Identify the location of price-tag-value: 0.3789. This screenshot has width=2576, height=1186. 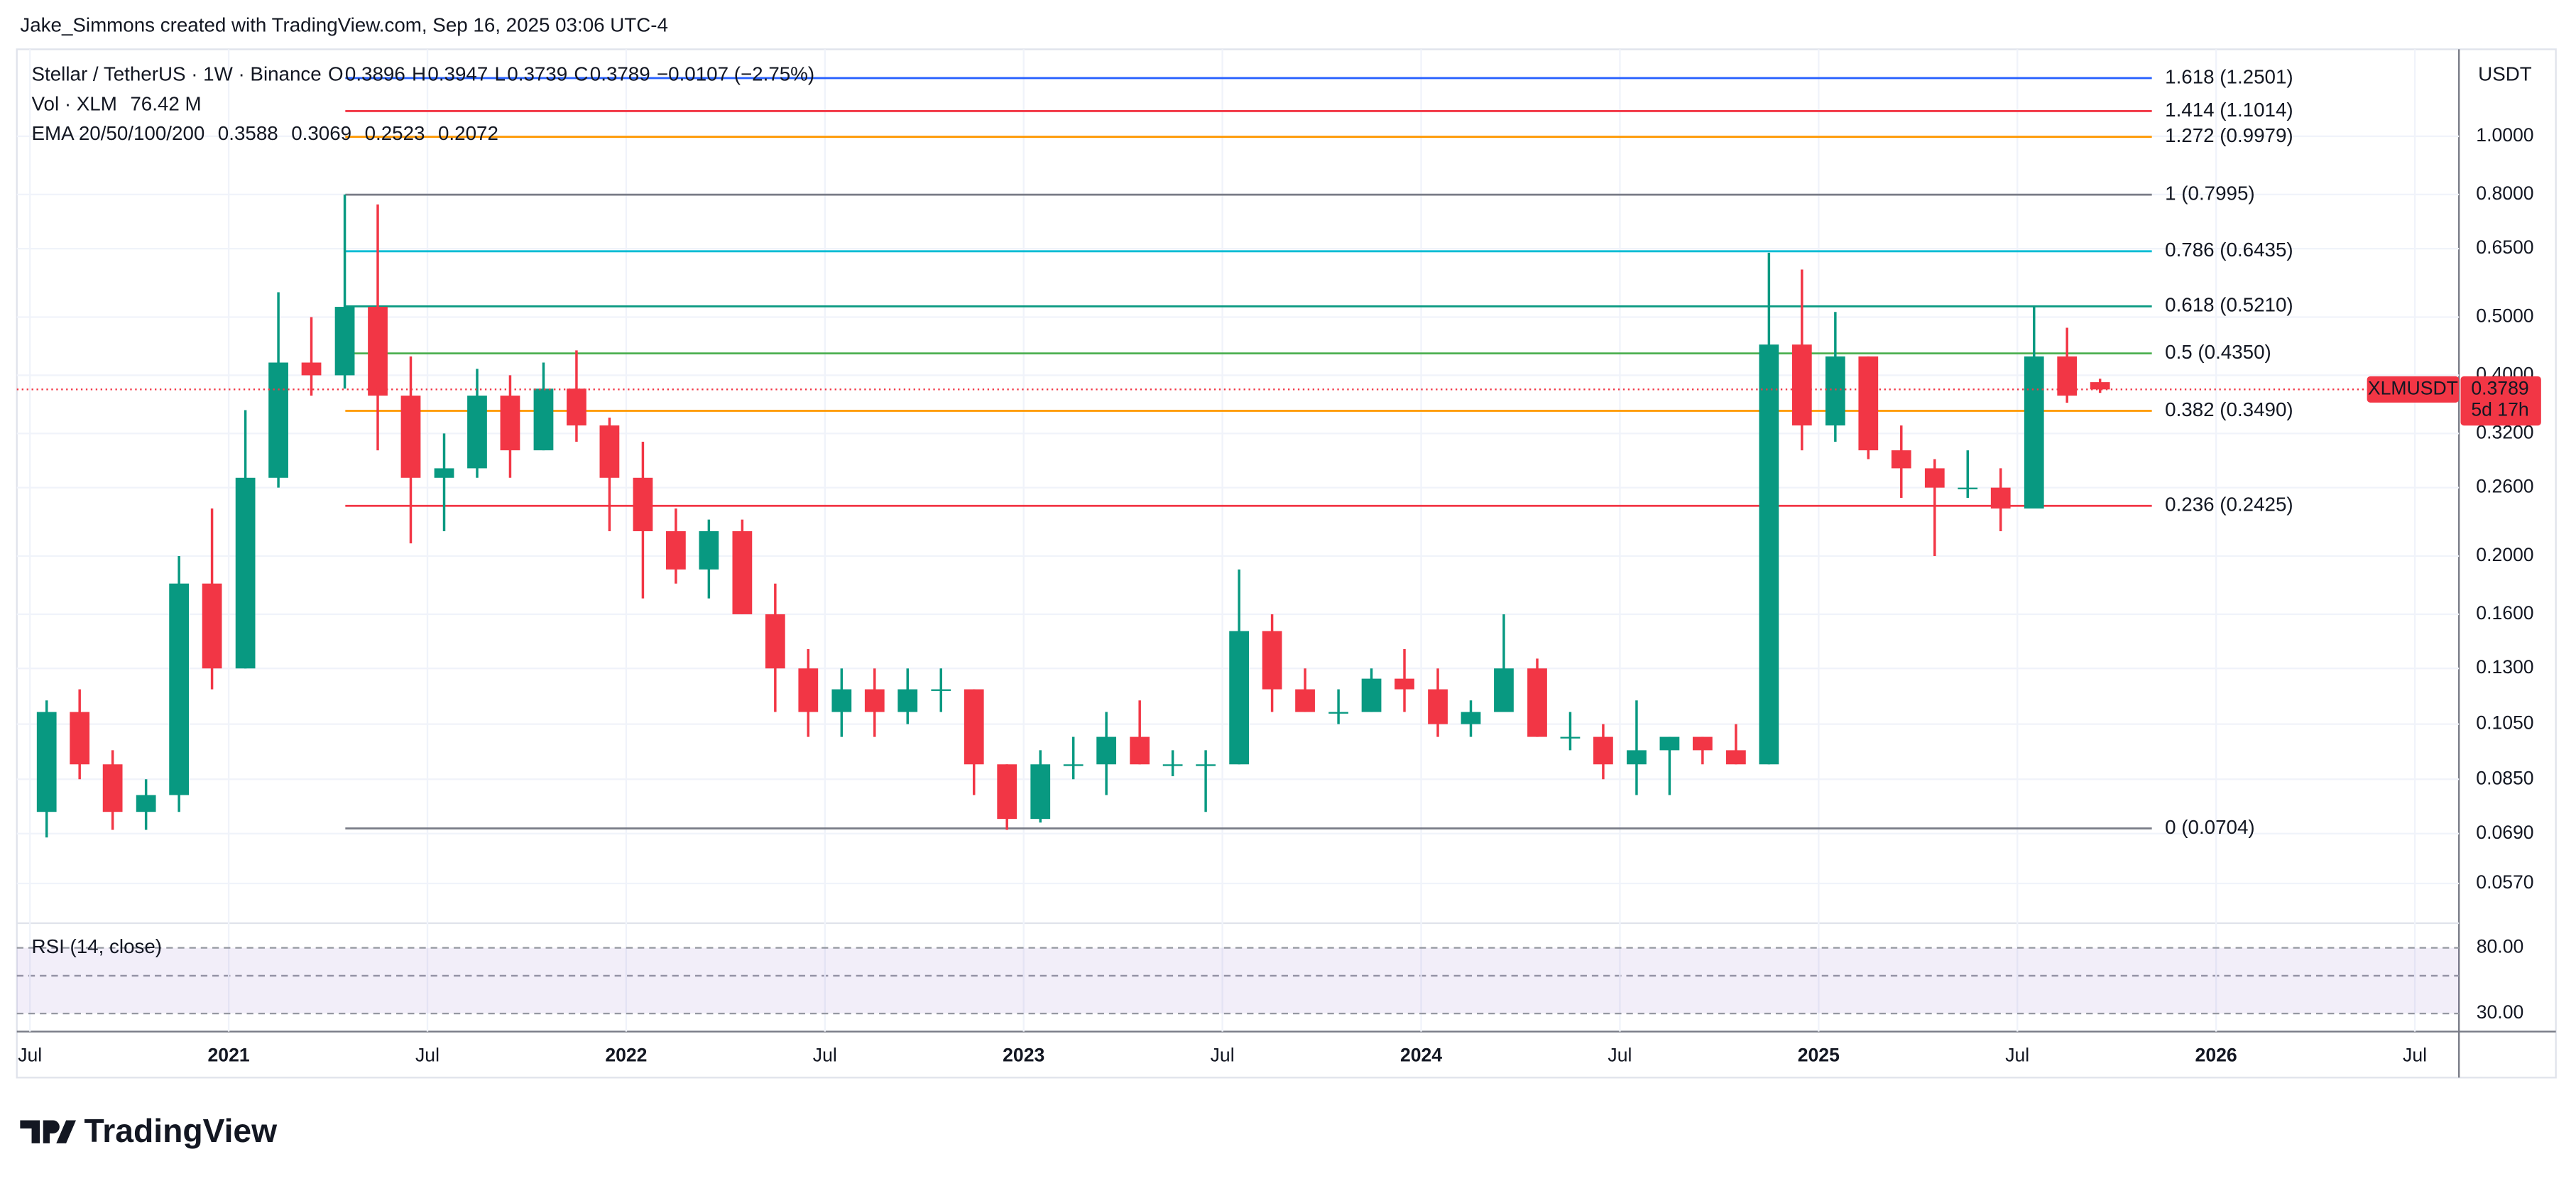
(2499, 387).